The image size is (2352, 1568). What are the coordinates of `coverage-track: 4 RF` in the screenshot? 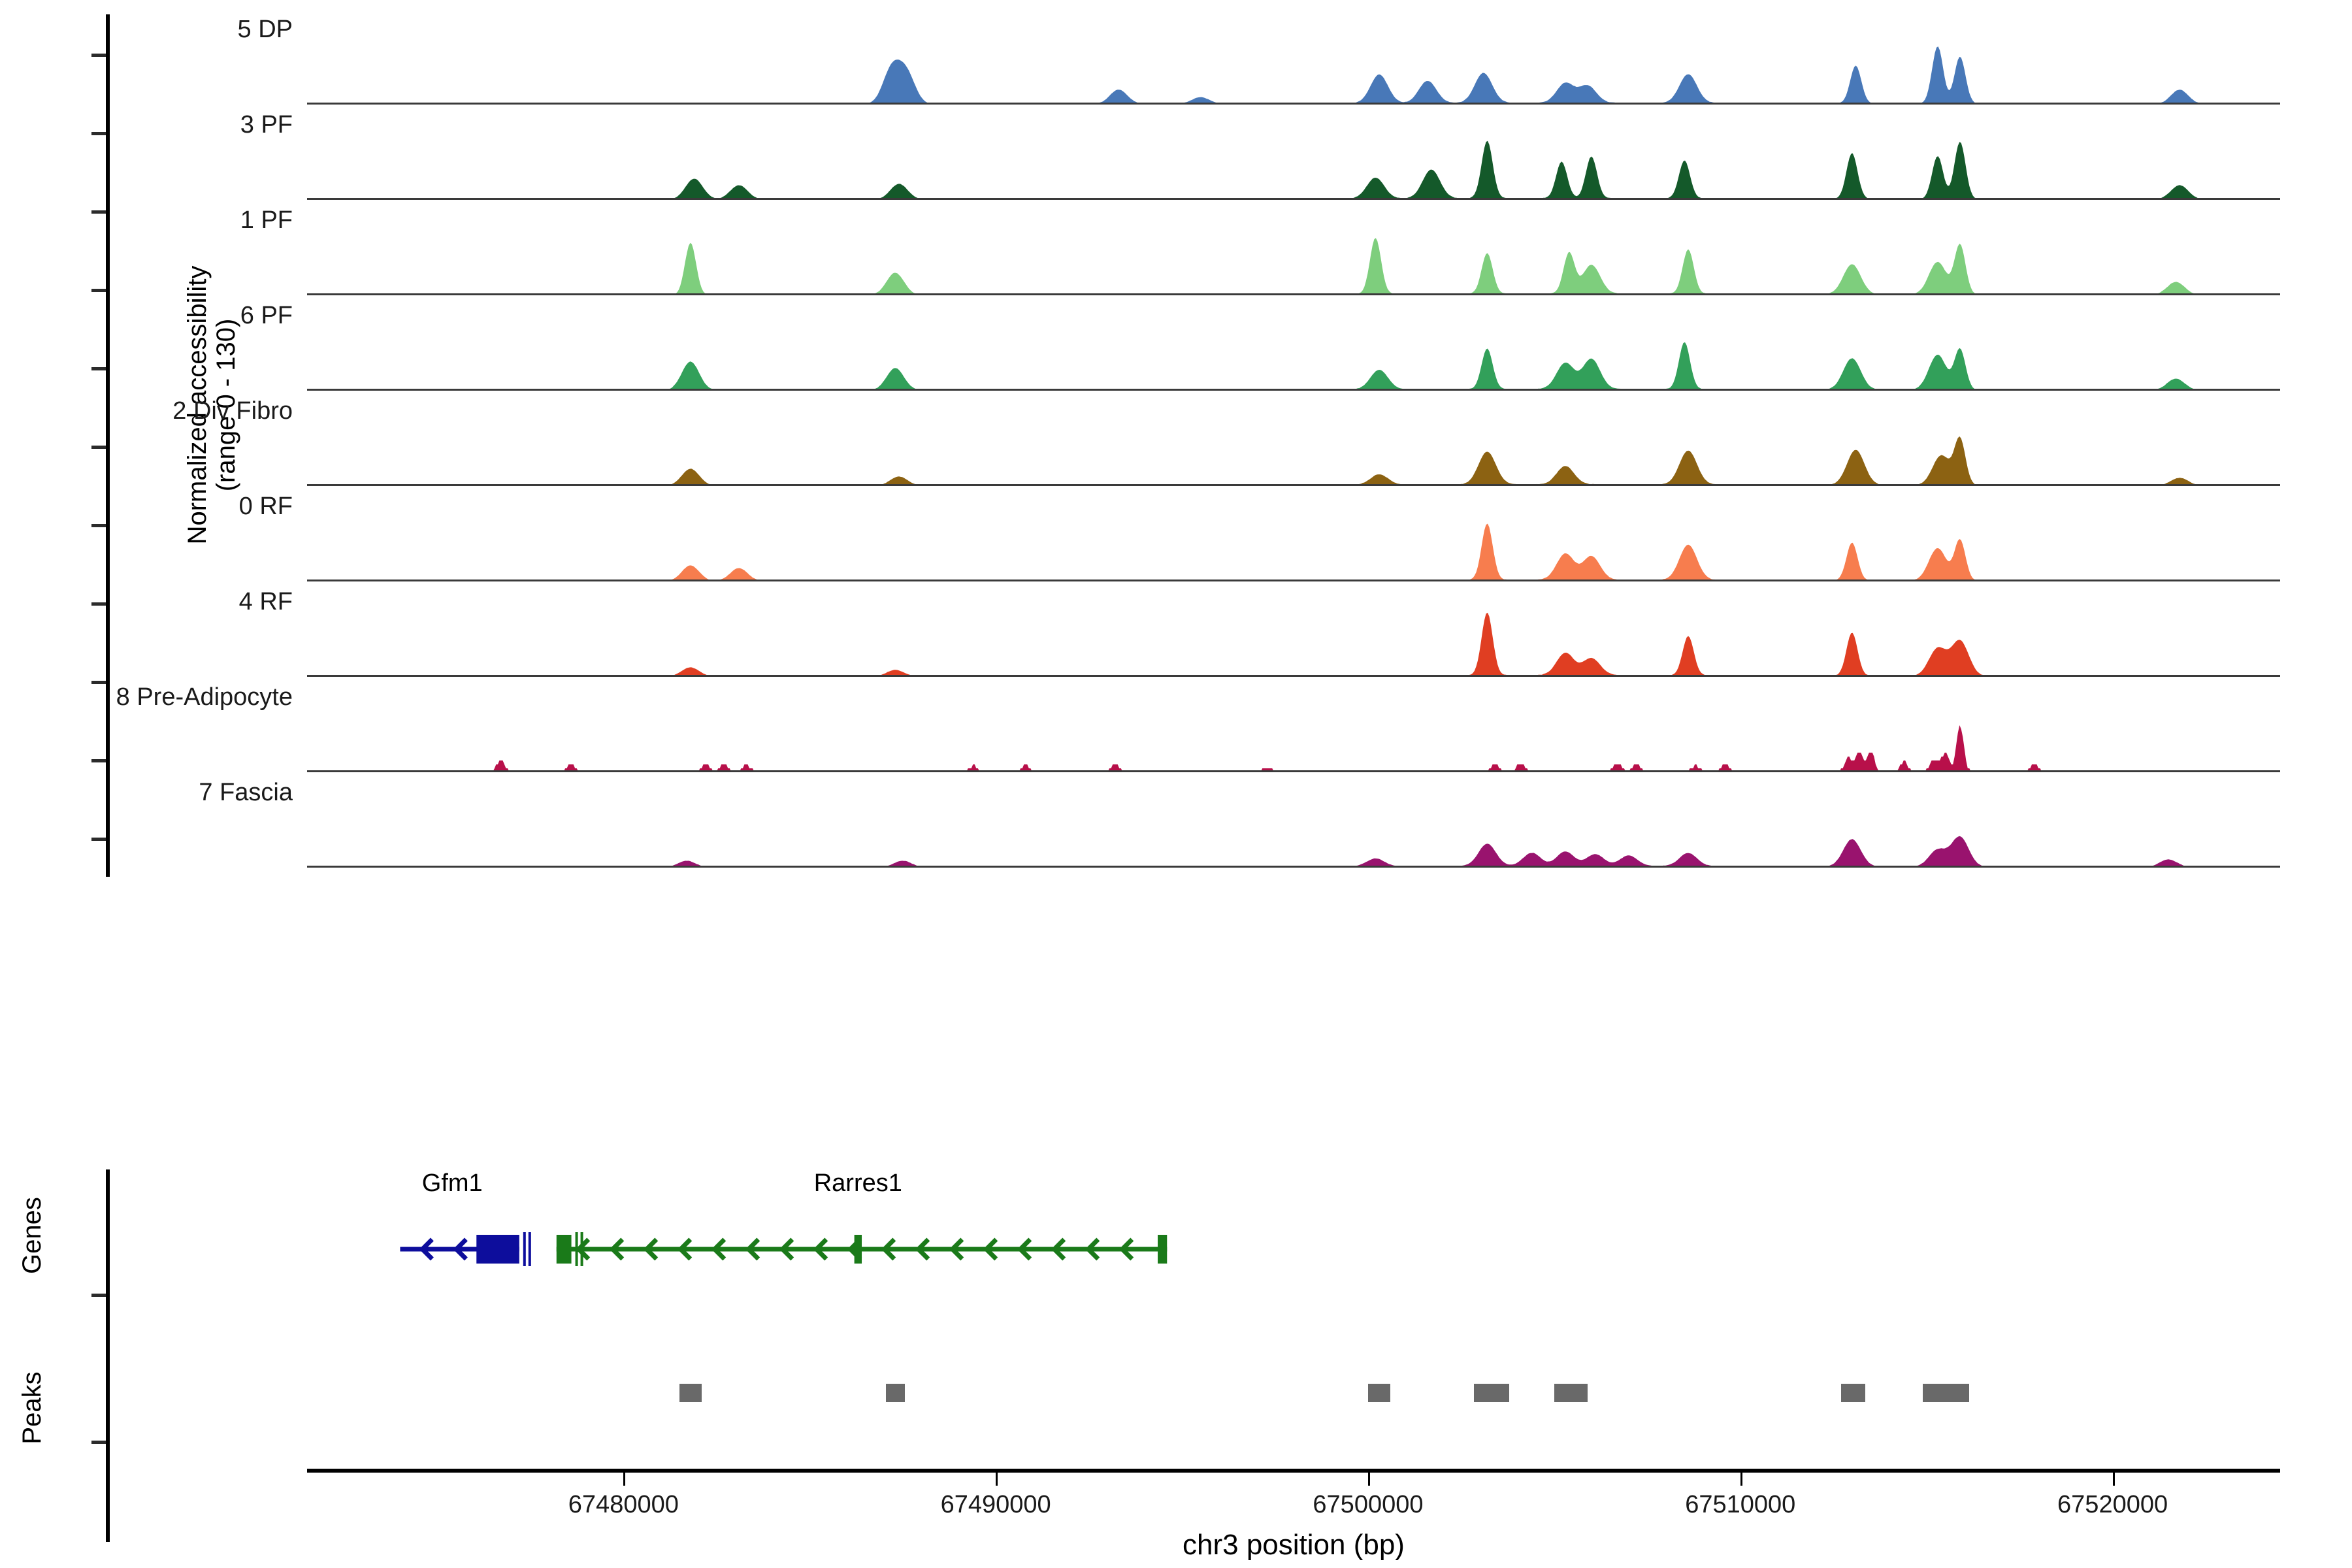 It's located at (1259, 633).